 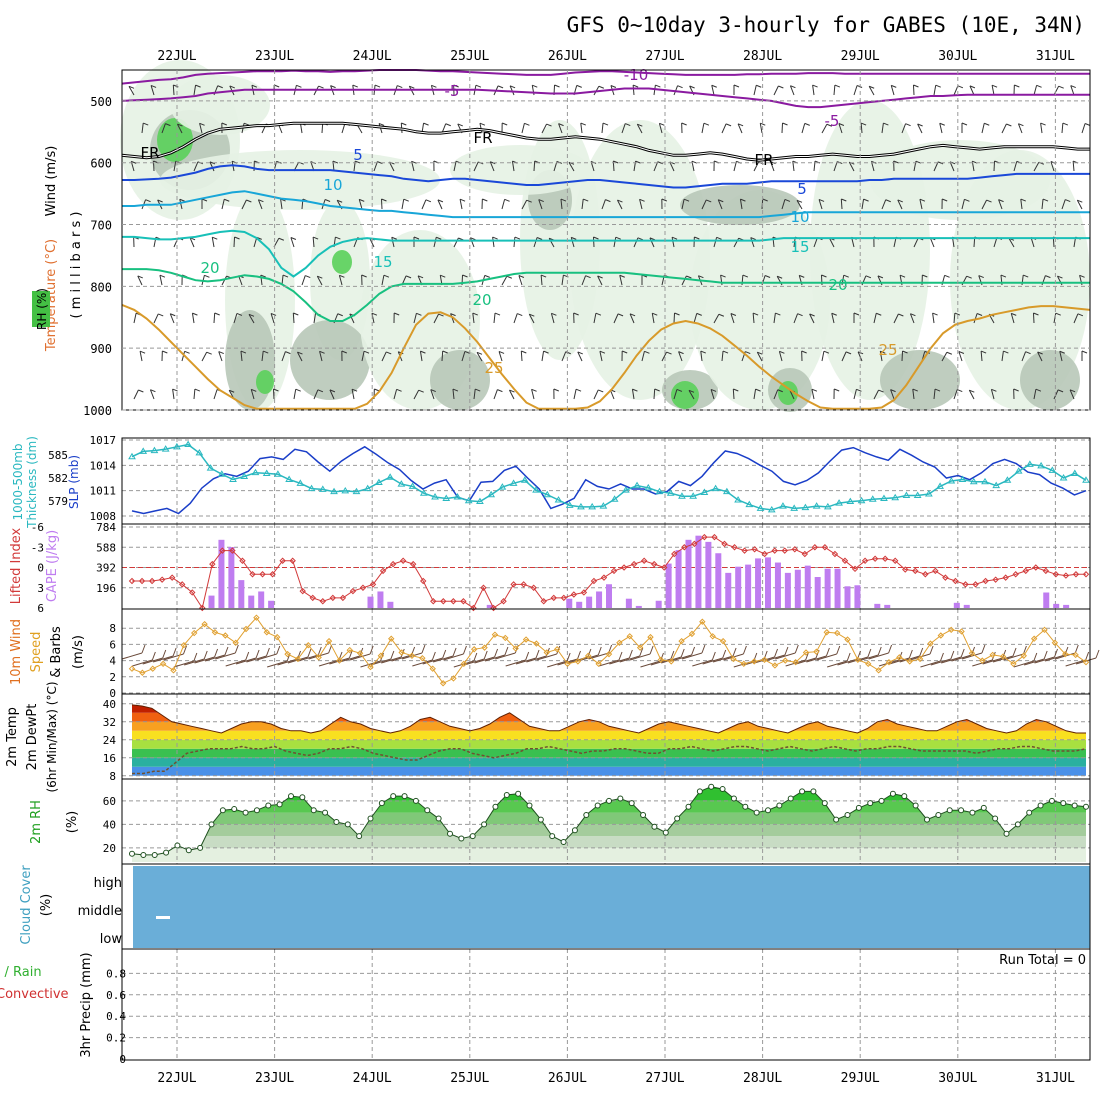 I want to click on cloud-level-label: middle, so click(x=100, y=911).